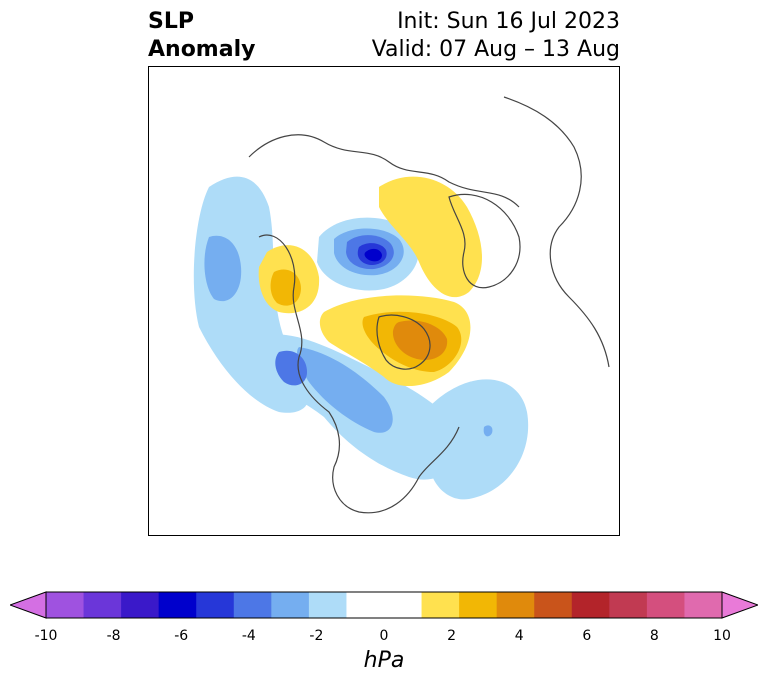 The width and height of the screenshot is (768, 686). Describe the element at coordinates (46, 636) in the screenshot. I see `colorbar-tick-label: -10` at that location.